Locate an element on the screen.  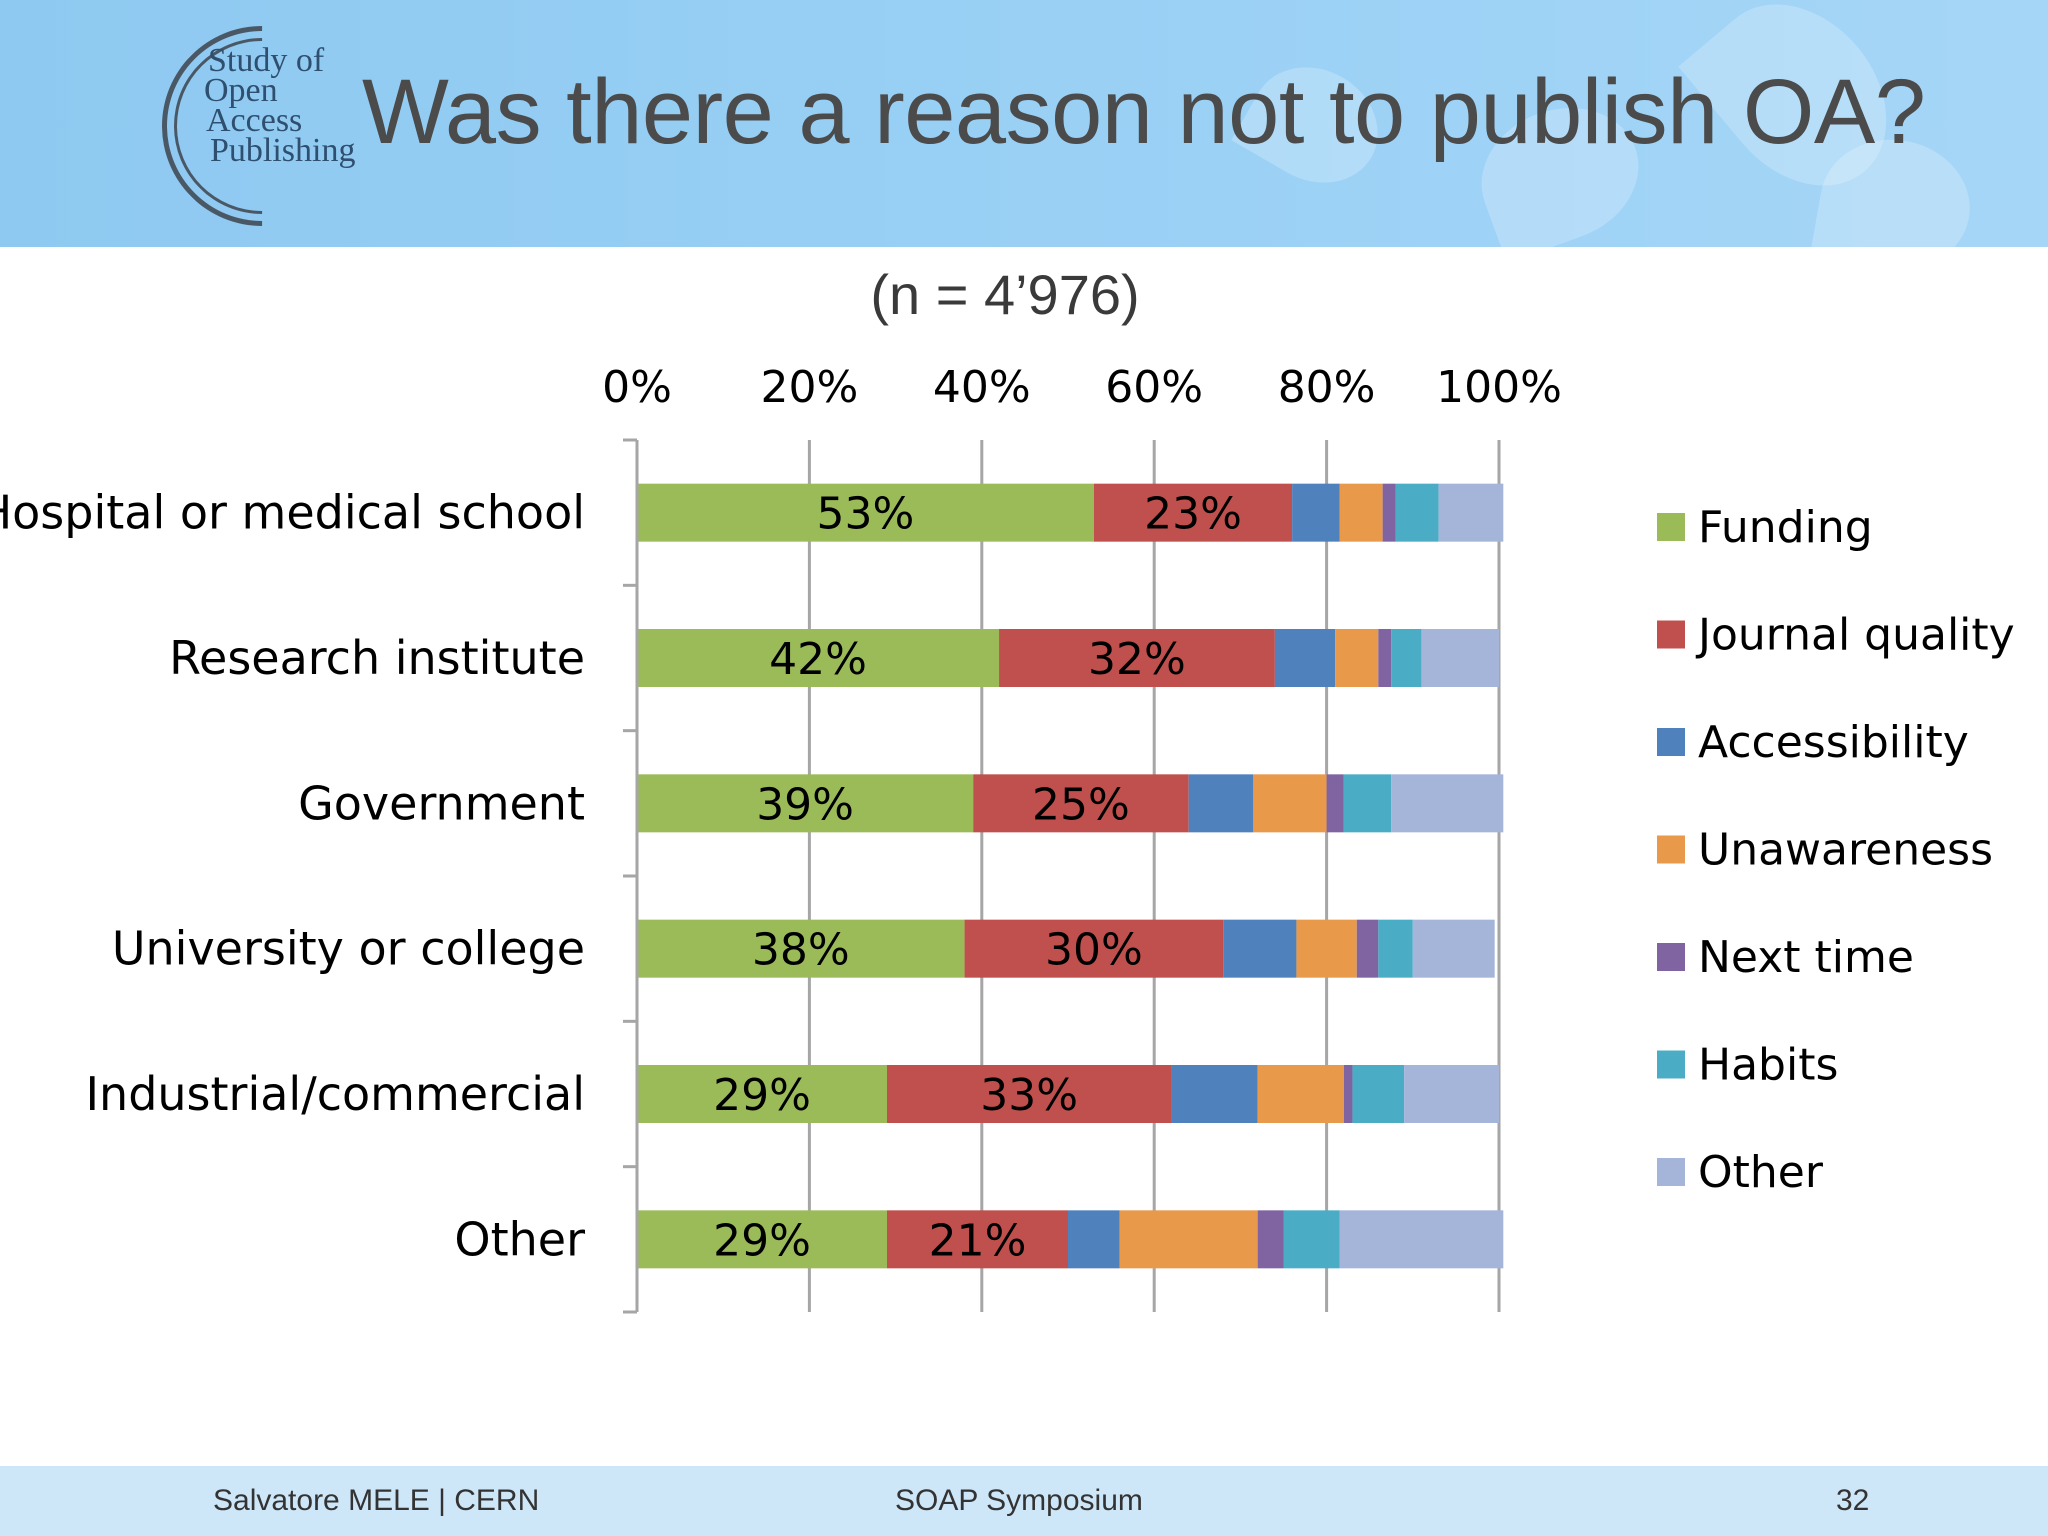
legend-label: Other is located at coordinates (1761, 1172).